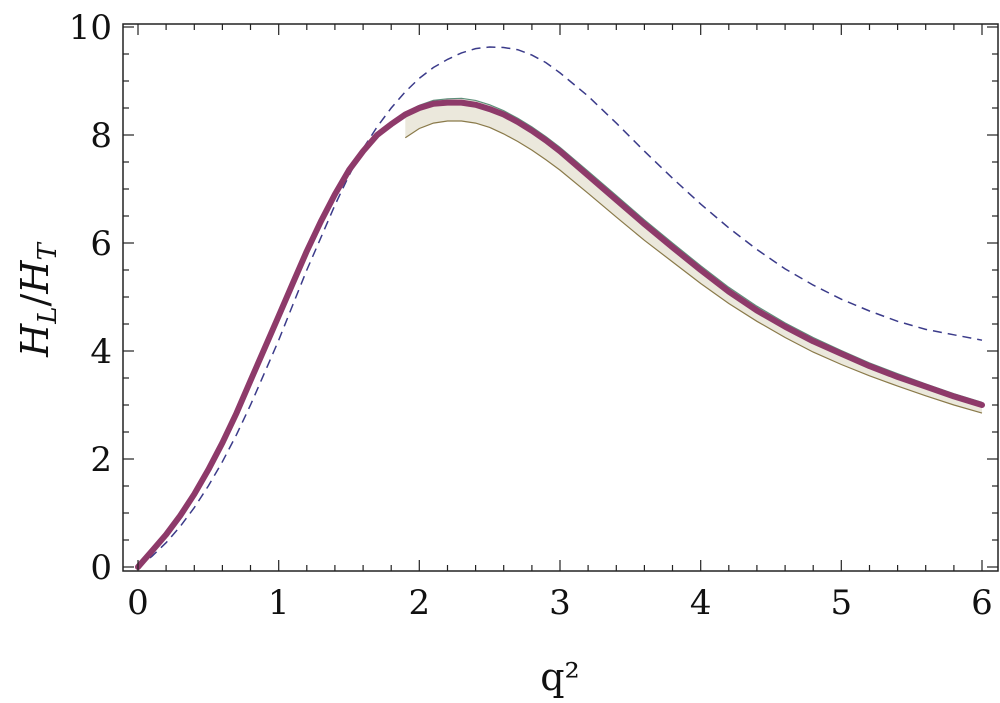  What do you see at coordinates (48, 315) in the screenshot?
I see `y-label-sub1: L` at bounding box center [48, 315].